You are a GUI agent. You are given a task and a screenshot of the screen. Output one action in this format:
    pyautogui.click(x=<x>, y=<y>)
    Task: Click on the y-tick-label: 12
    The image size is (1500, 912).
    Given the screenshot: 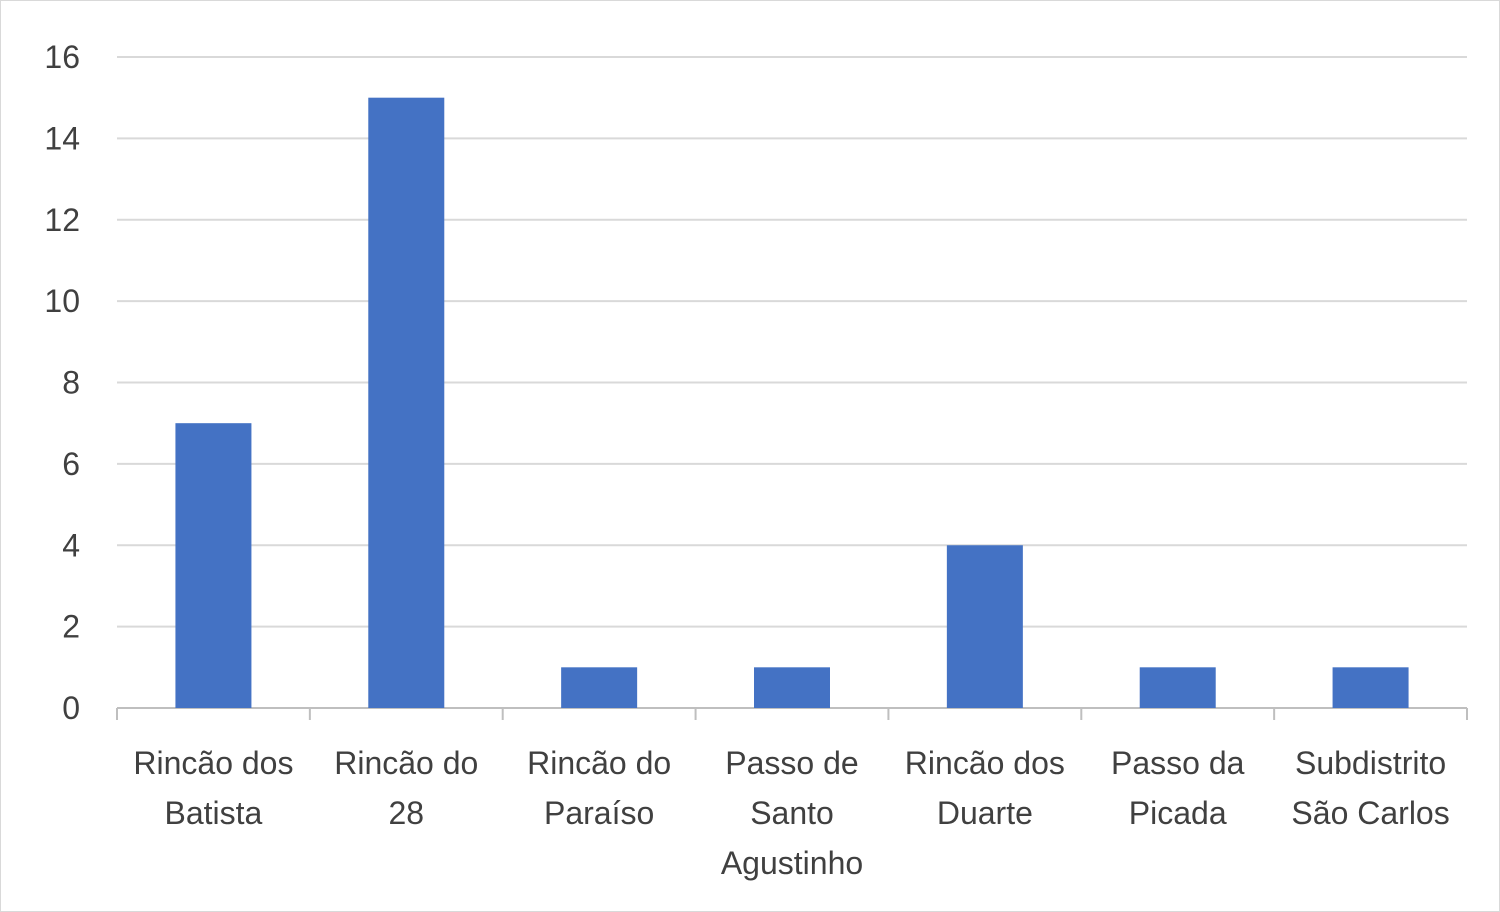 What is the action you would take?
    pyautogui.click(x=62, y=220)
    